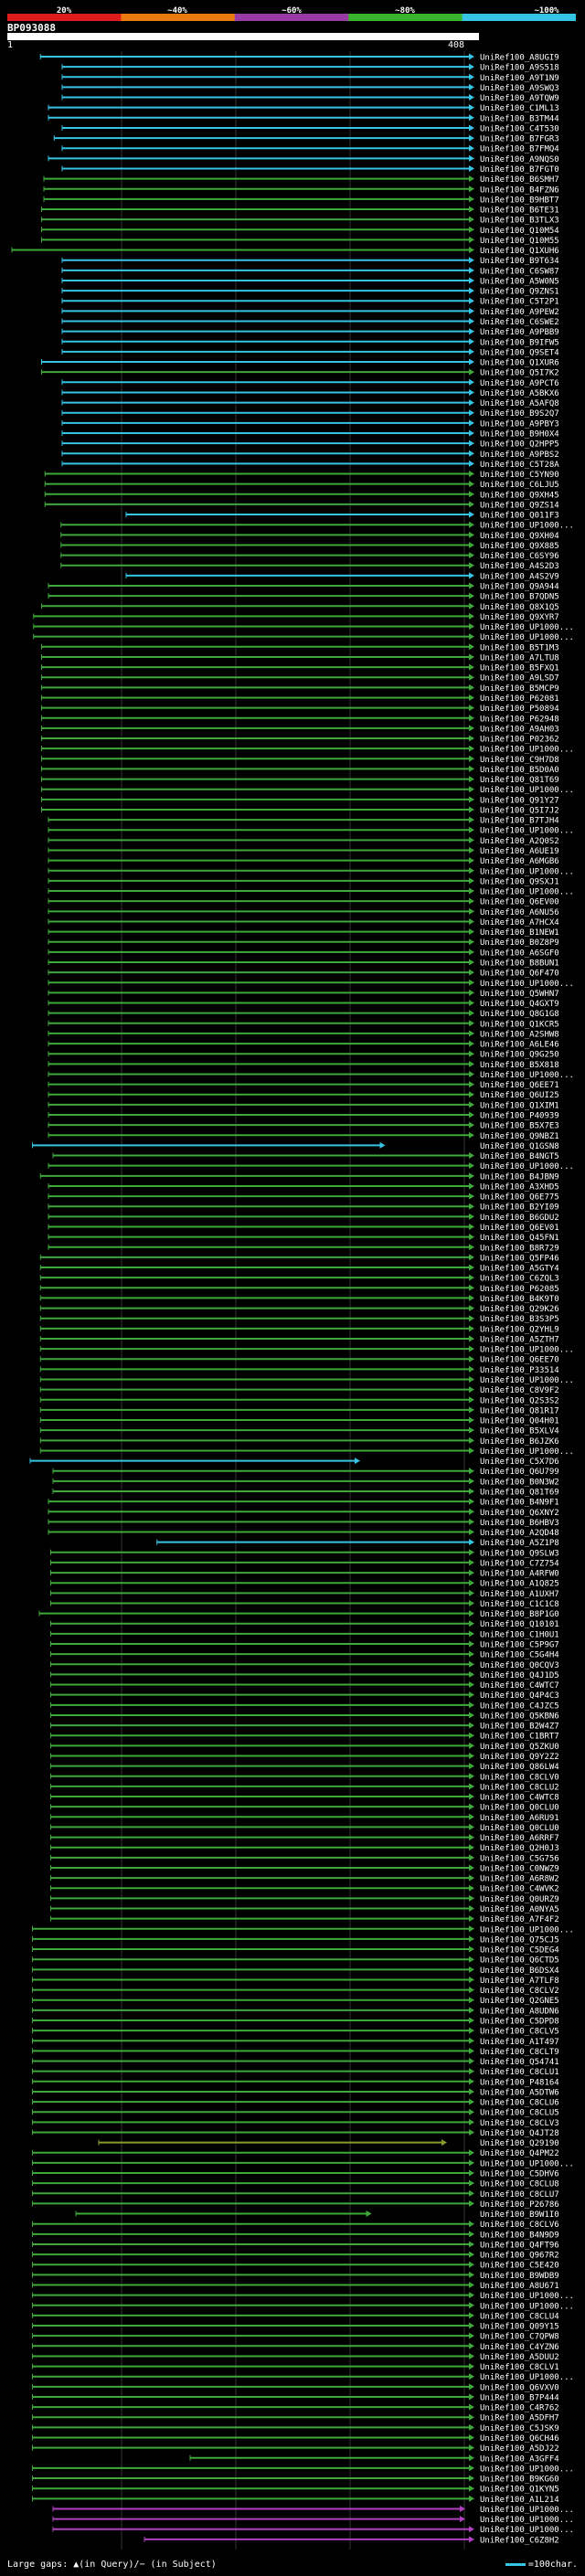  I want to click on hit-label: UniRef100_Q9XH45, so click(519, 495).